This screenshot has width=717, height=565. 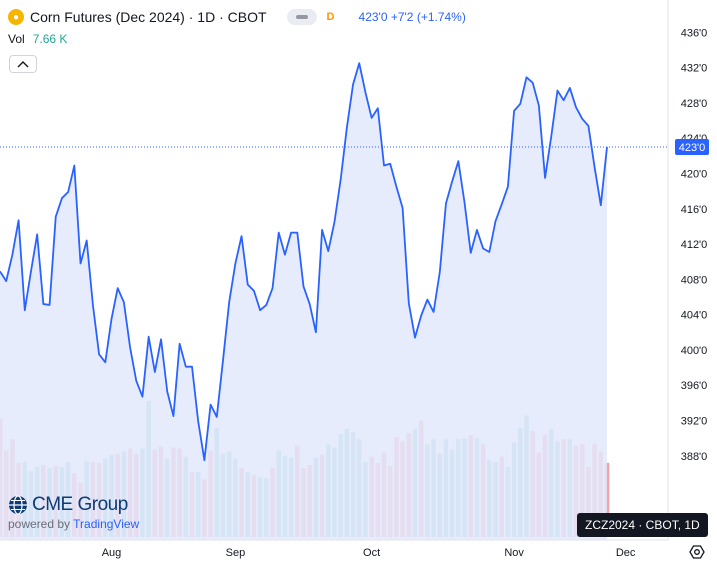 I want to click on settings-hexagon-icon, so click(x=697, y=552).